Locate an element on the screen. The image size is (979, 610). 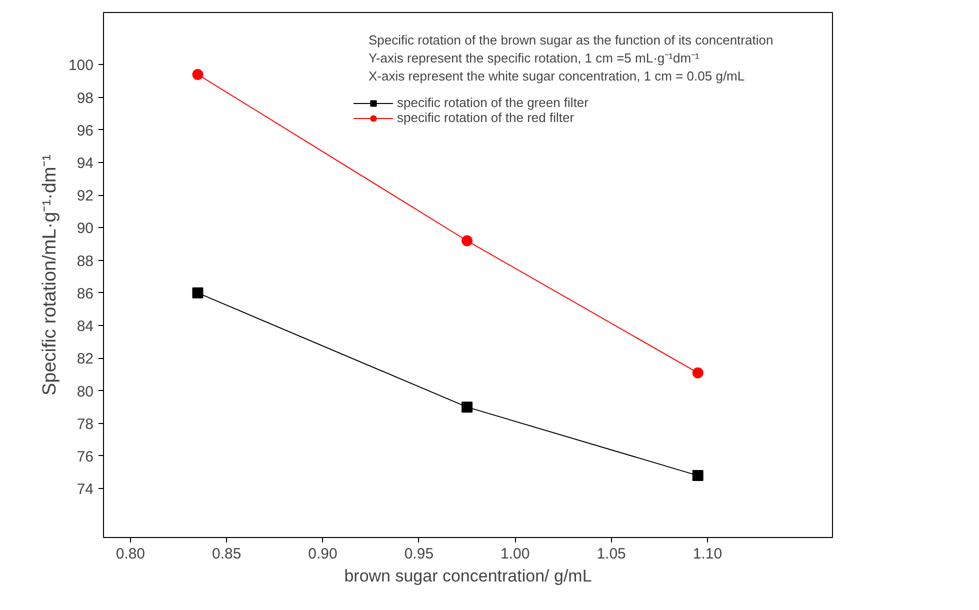
y-tick-label: 92 is located at coordinates (85, 196).